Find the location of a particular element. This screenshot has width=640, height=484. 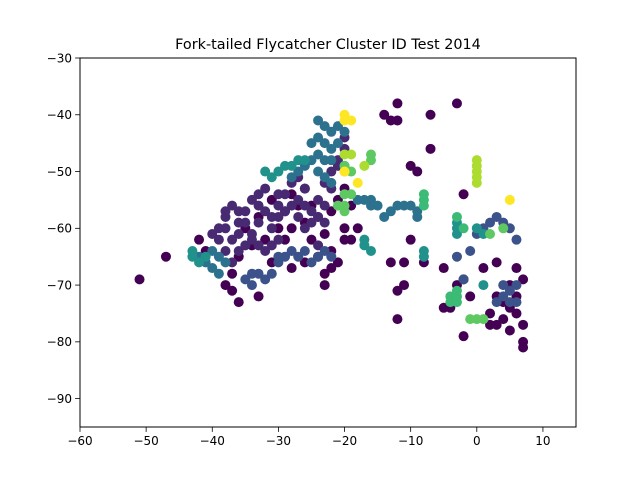

y-tick-label: −60 is located at coordinates (59, 229).